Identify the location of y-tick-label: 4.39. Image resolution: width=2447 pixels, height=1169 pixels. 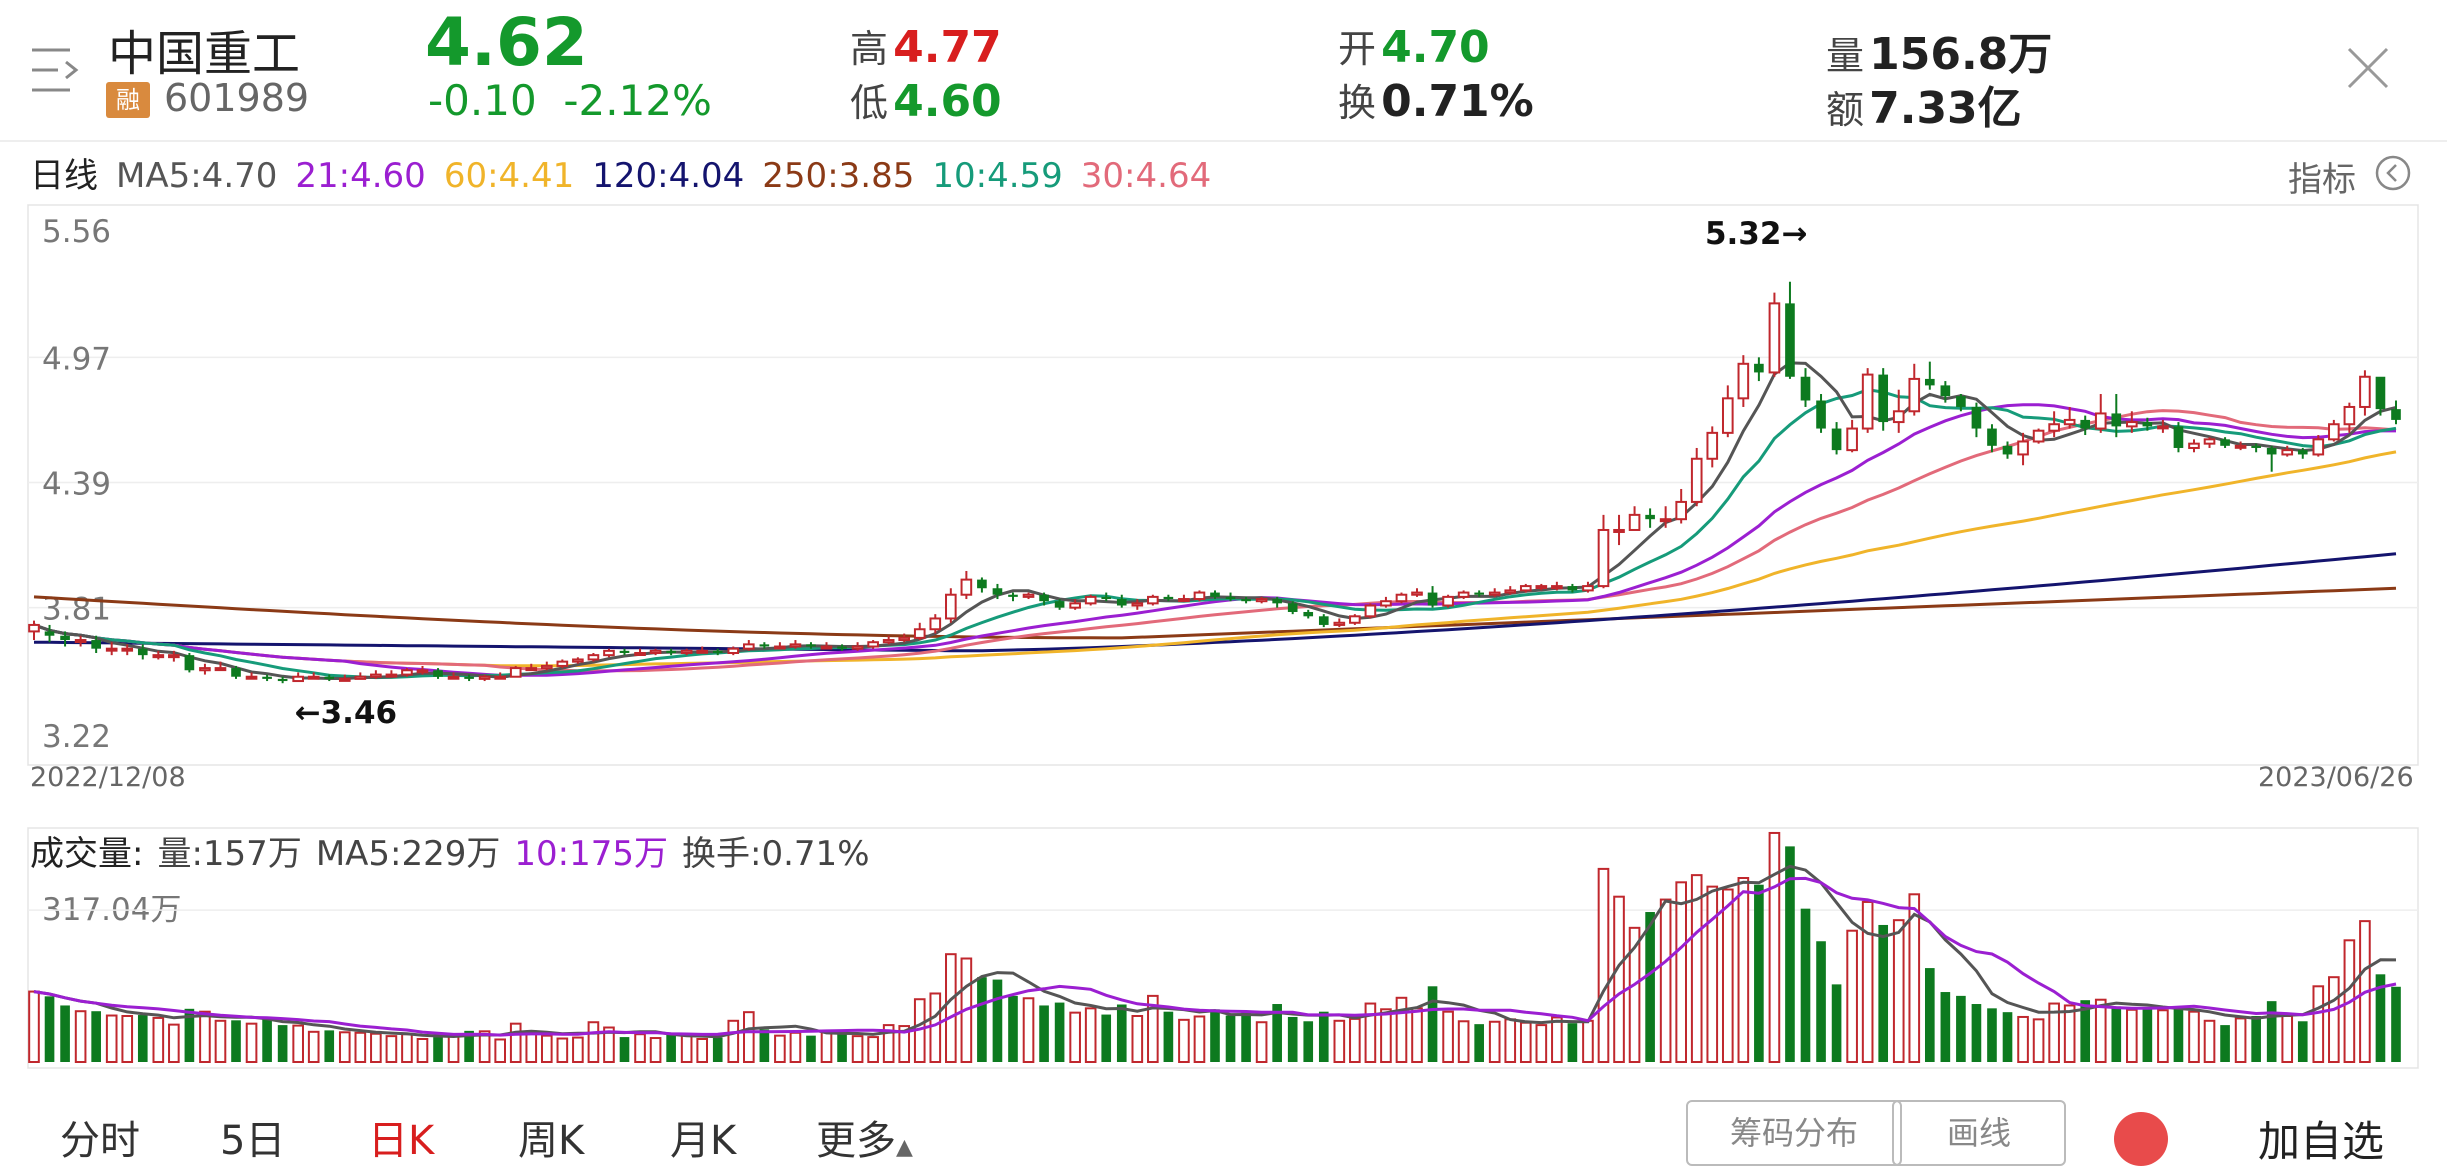
(76, 485).